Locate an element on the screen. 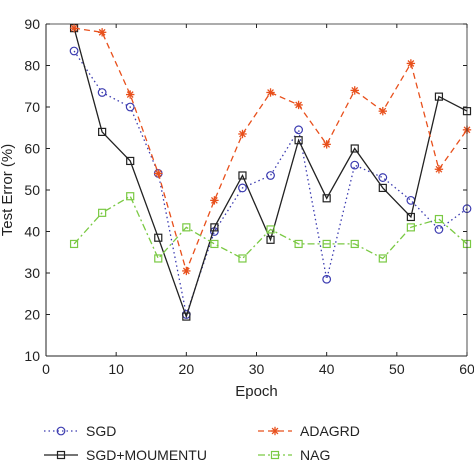 The width and height of the screenshot is (474, 474). legend-label: ADAGRD is located at coordinates (330, 431).